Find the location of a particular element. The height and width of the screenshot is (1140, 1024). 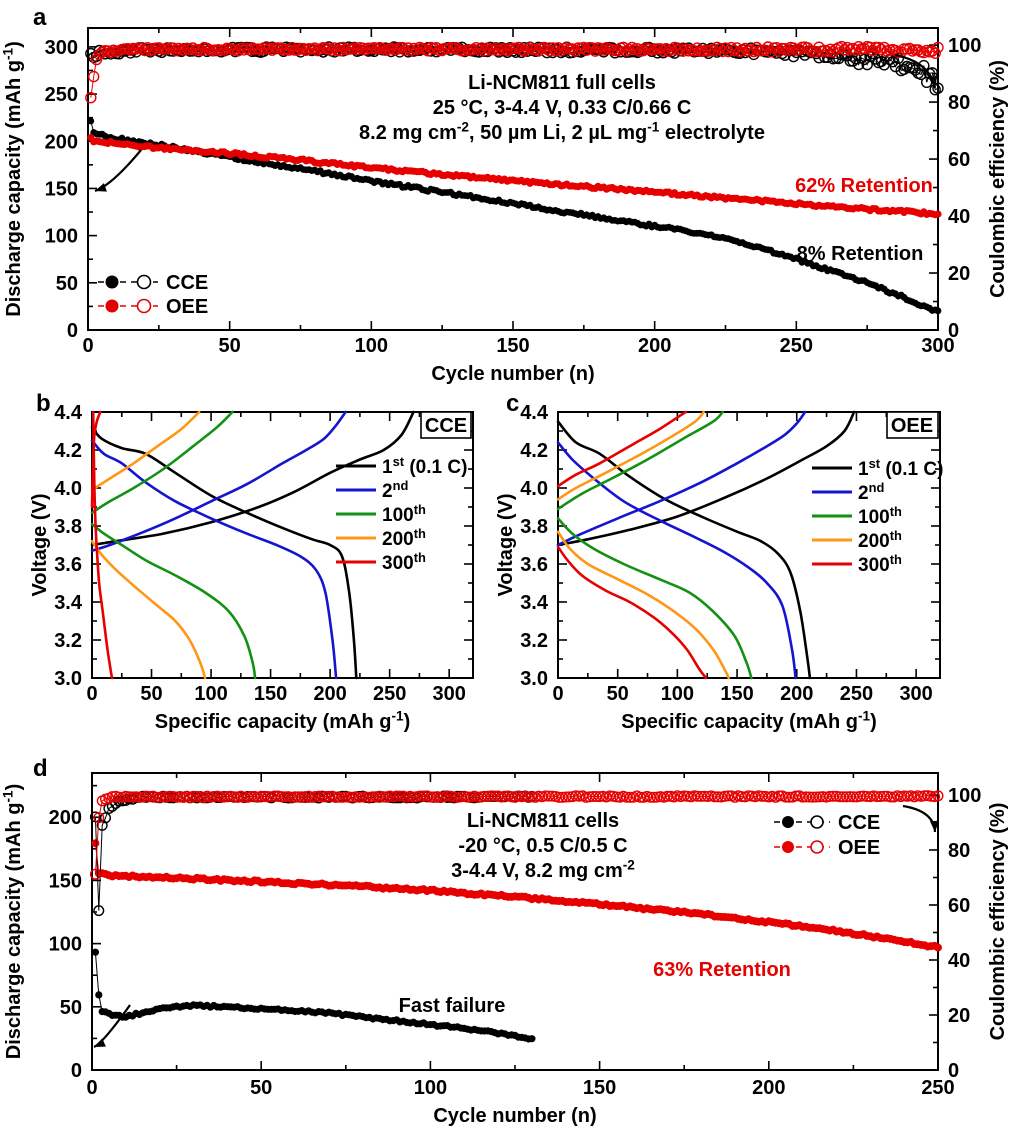

annotation-text: 3-4.4 V, 8.2 mg cm-2 is located at coordinates (543, 869).